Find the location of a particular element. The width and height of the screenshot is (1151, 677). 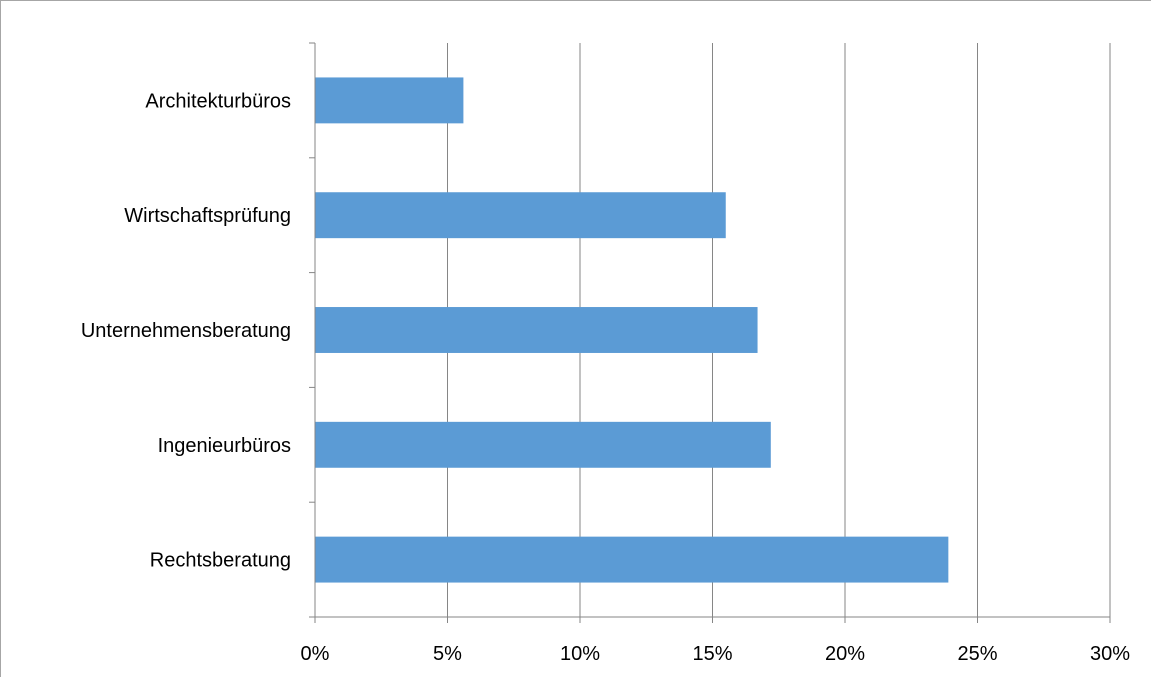

category-label: Unternehmensberatung is located at coordinates (186, 331).